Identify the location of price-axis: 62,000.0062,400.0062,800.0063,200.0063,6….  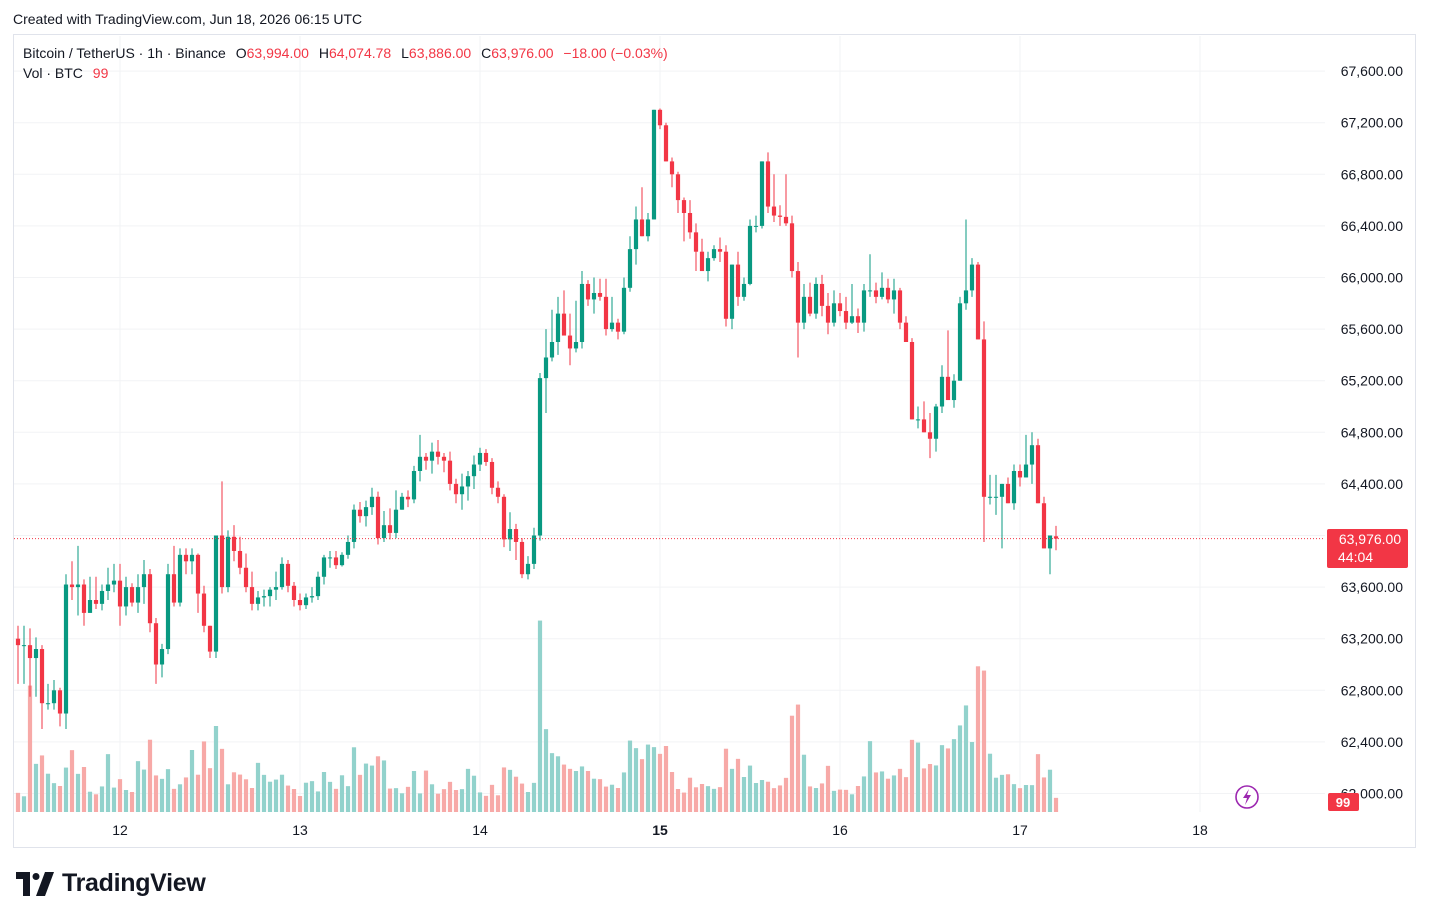
(1372, 432).